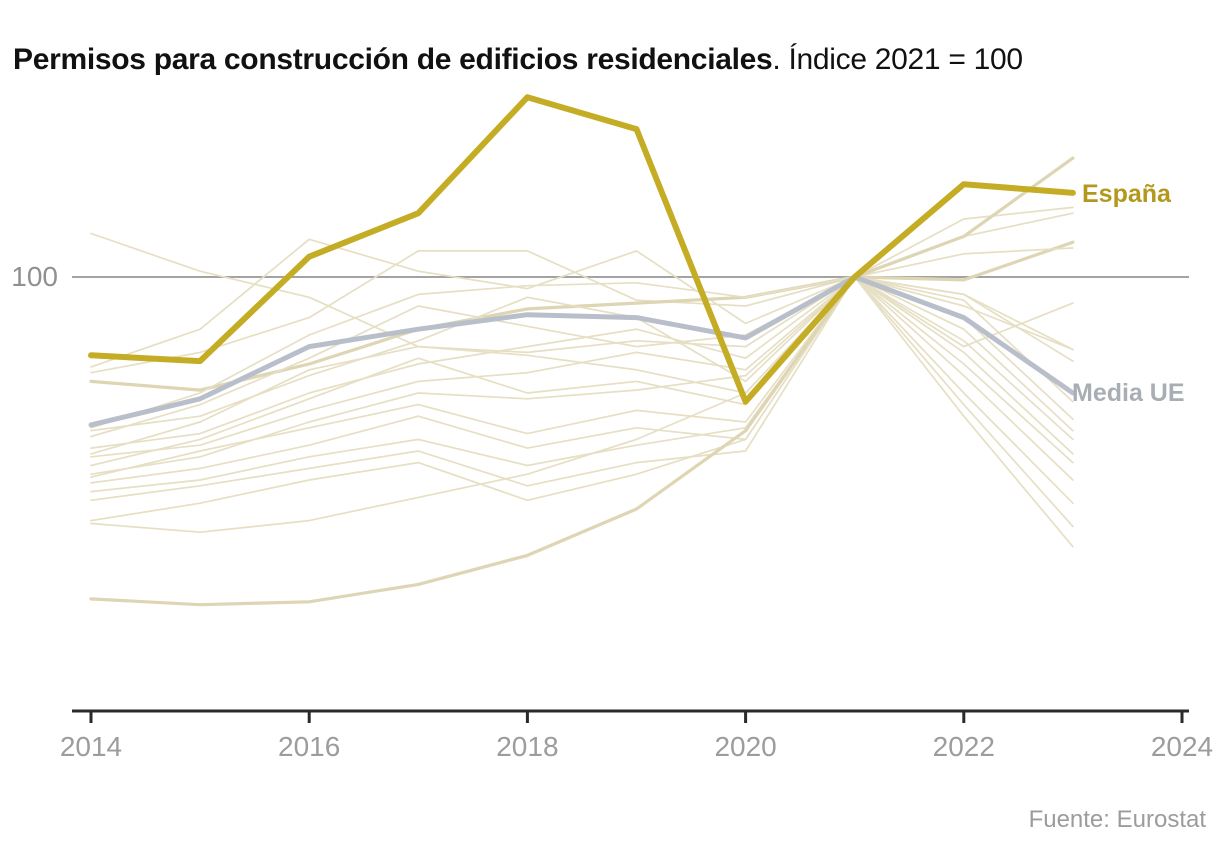 The width and height of the screenshot is (1220, 848). What do you see at coordinates (1126, 194) in the screenshot?
I see `spain-line-label: España` at bounding box center [1126, 194].